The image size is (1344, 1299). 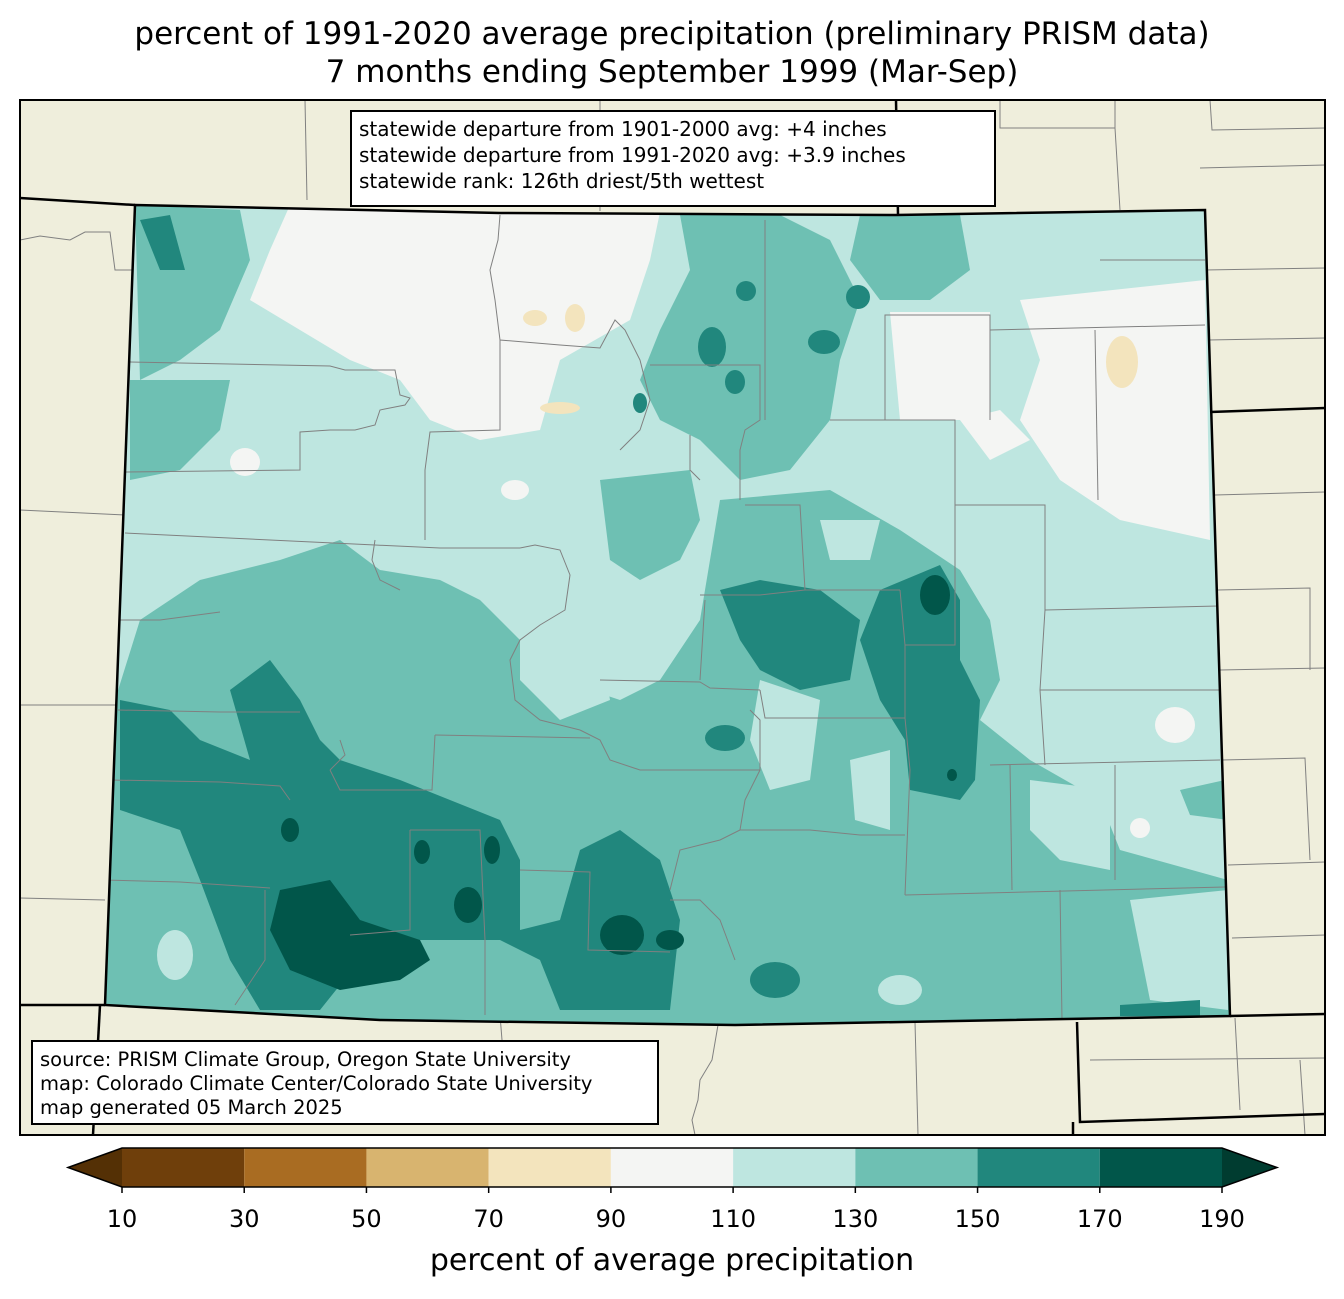 I want to click on colorbar-tick-label: 130, so click(x=855, y=1219).